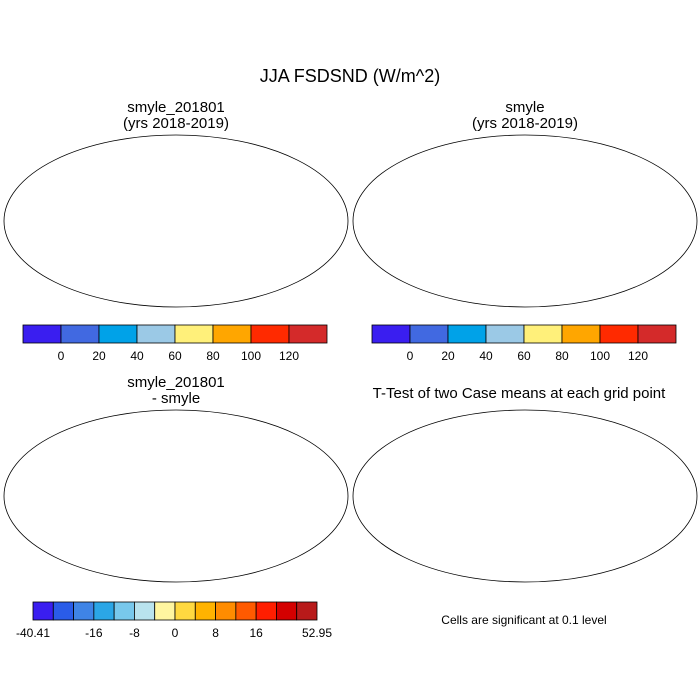  Describe the element at coordinates (176, 398) in the screenshot. I see `panel-title-line2: - smyle` at that location.